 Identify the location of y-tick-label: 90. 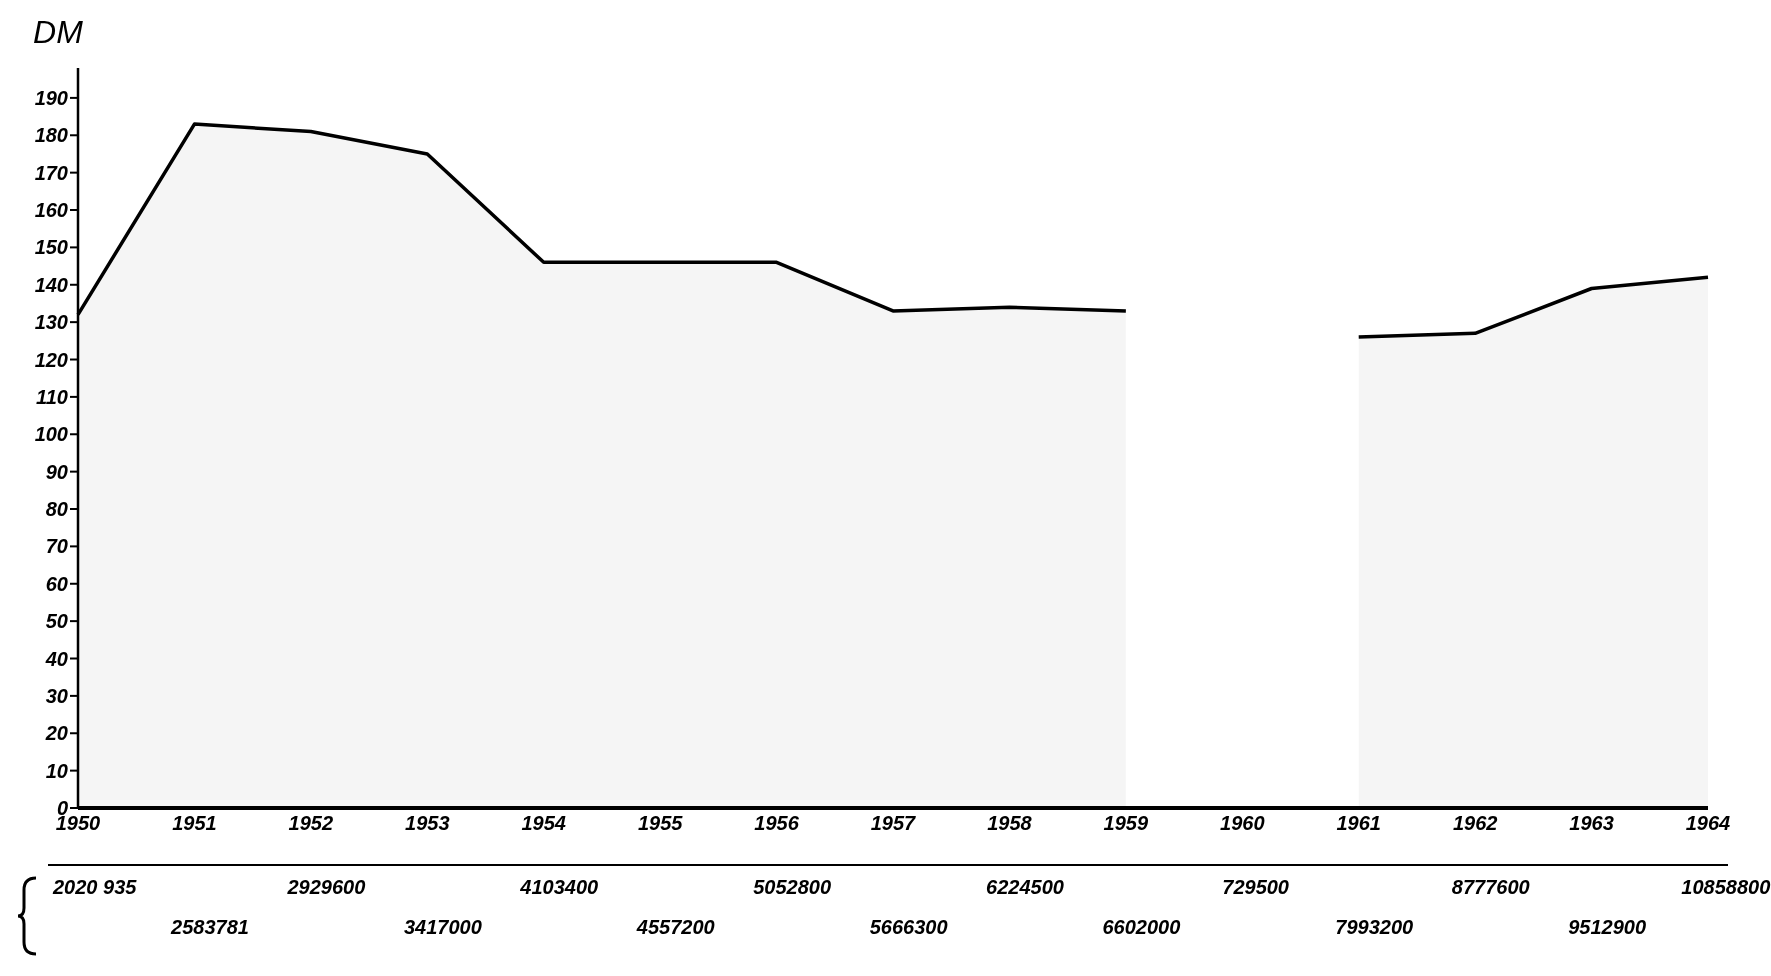
(56, 471).